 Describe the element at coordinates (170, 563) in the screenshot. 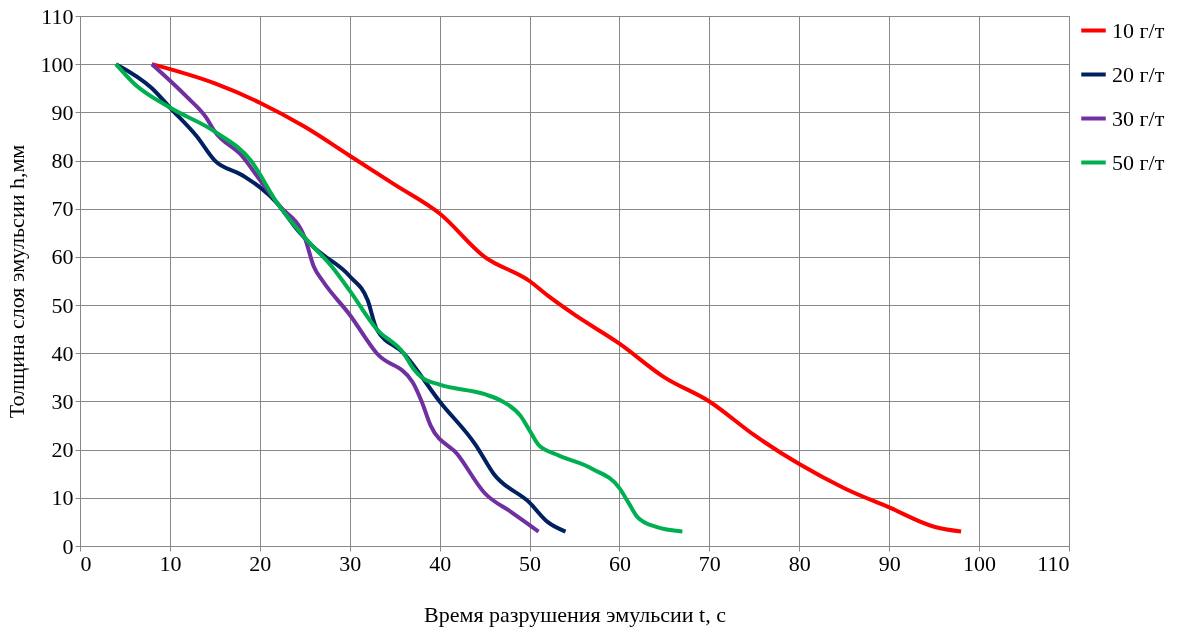

I see `x-tick-label: 10` at that location.